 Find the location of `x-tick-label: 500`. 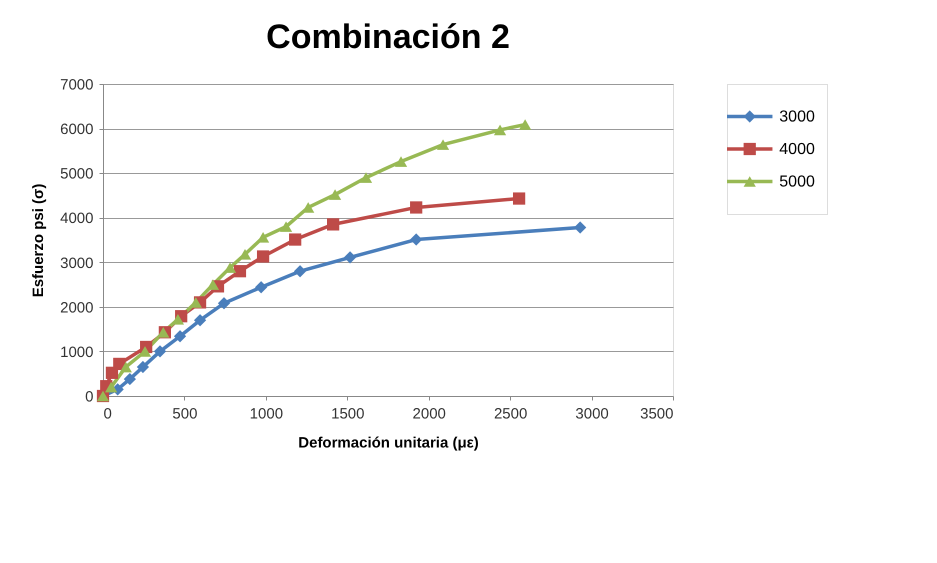

x-tick-label: 500 is located at coordinates (185, 414).